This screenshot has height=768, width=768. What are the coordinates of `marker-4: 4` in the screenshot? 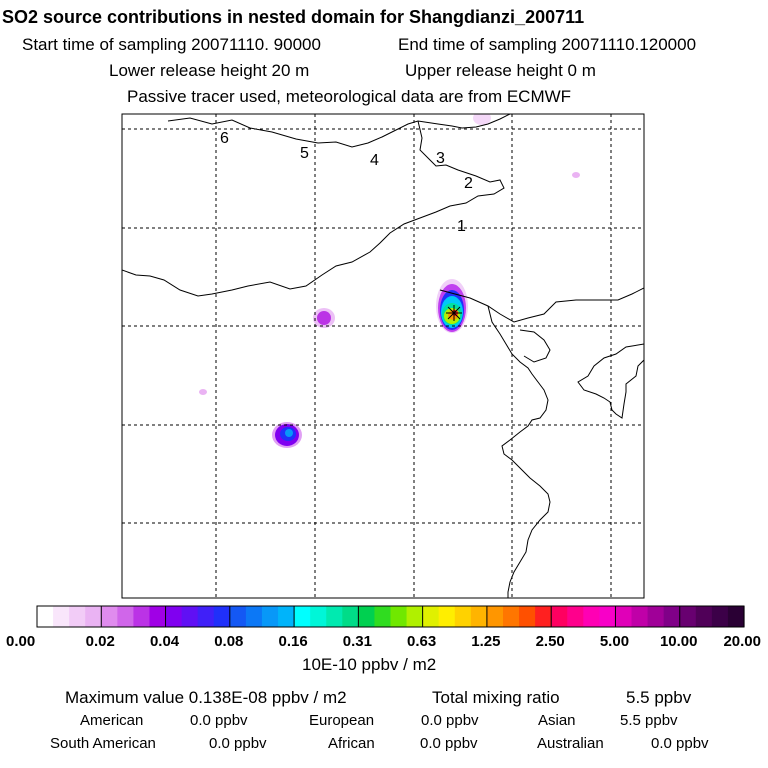 It's located at (374, 160).